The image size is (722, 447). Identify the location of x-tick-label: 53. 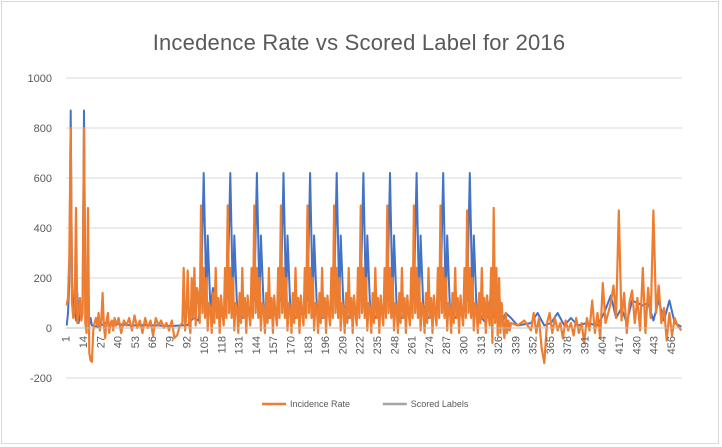
(136, 342).